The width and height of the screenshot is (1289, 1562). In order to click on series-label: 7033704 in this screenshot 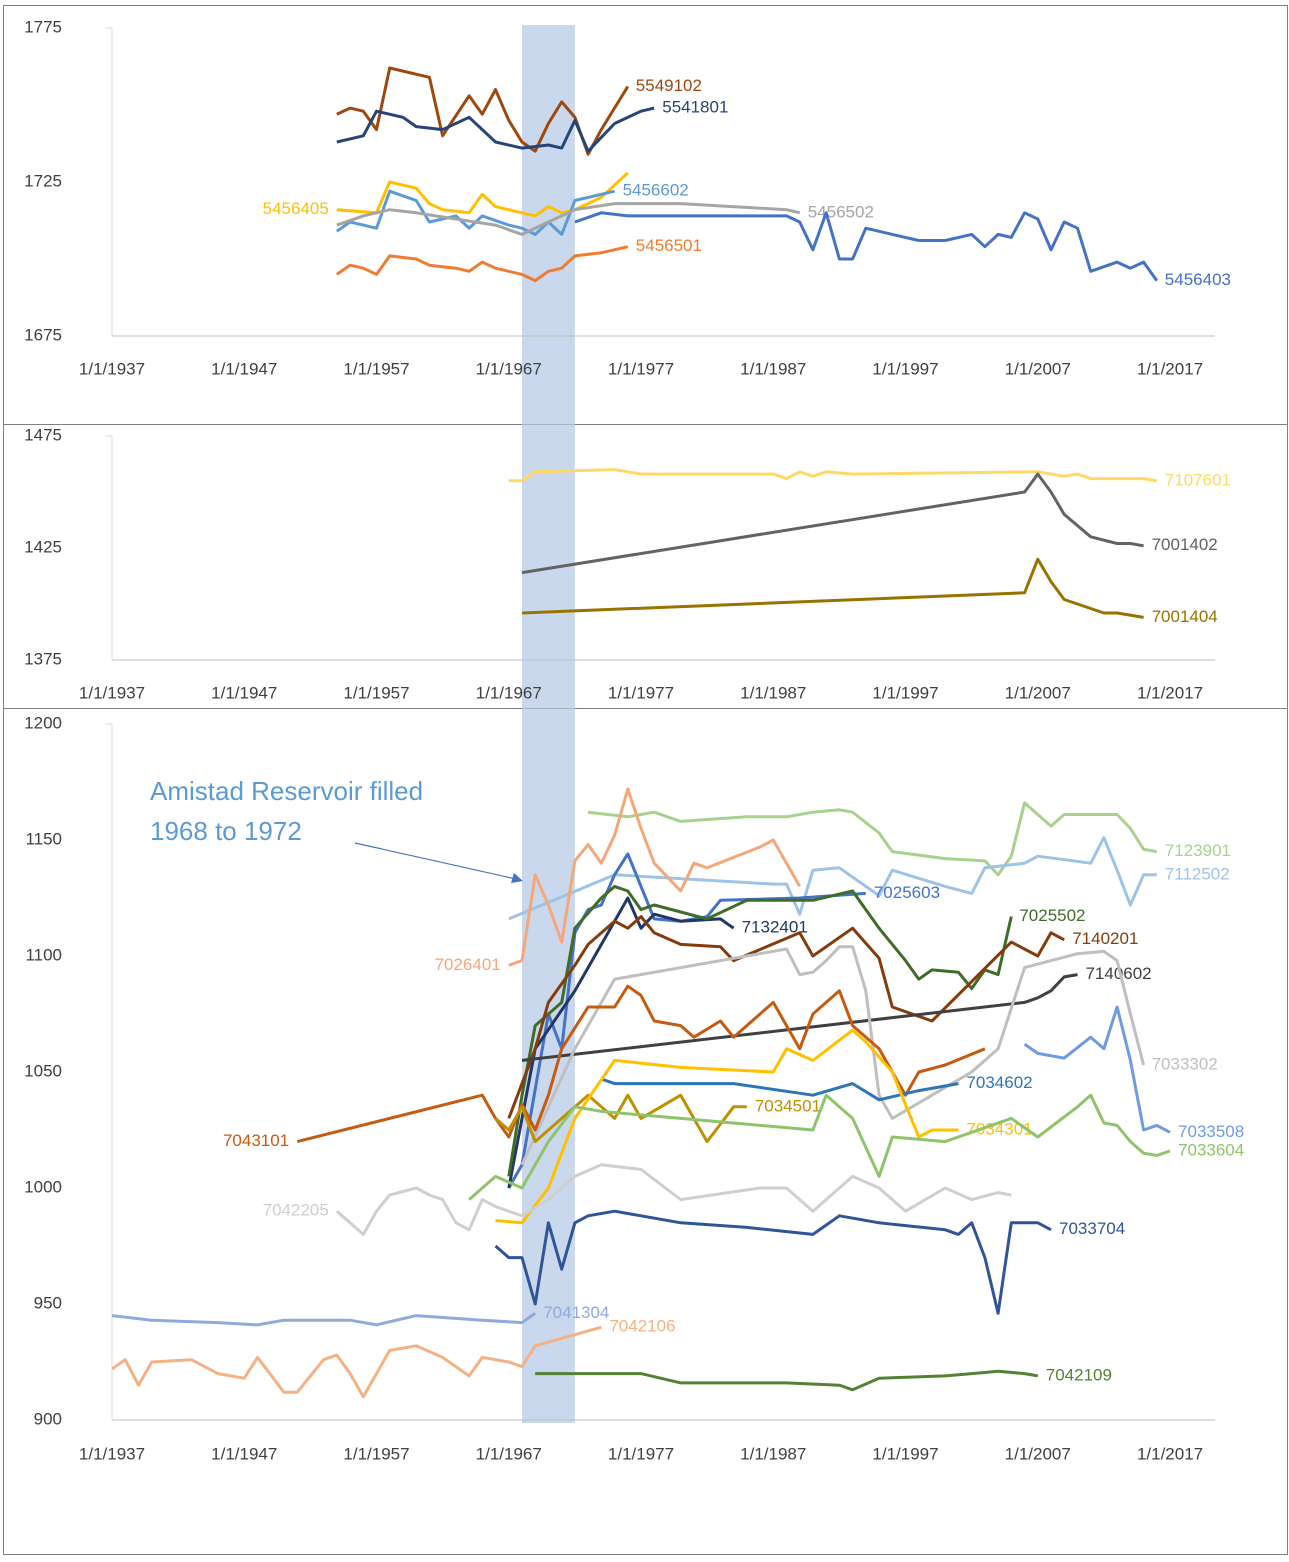, I will do `click(1092, 1228)`.